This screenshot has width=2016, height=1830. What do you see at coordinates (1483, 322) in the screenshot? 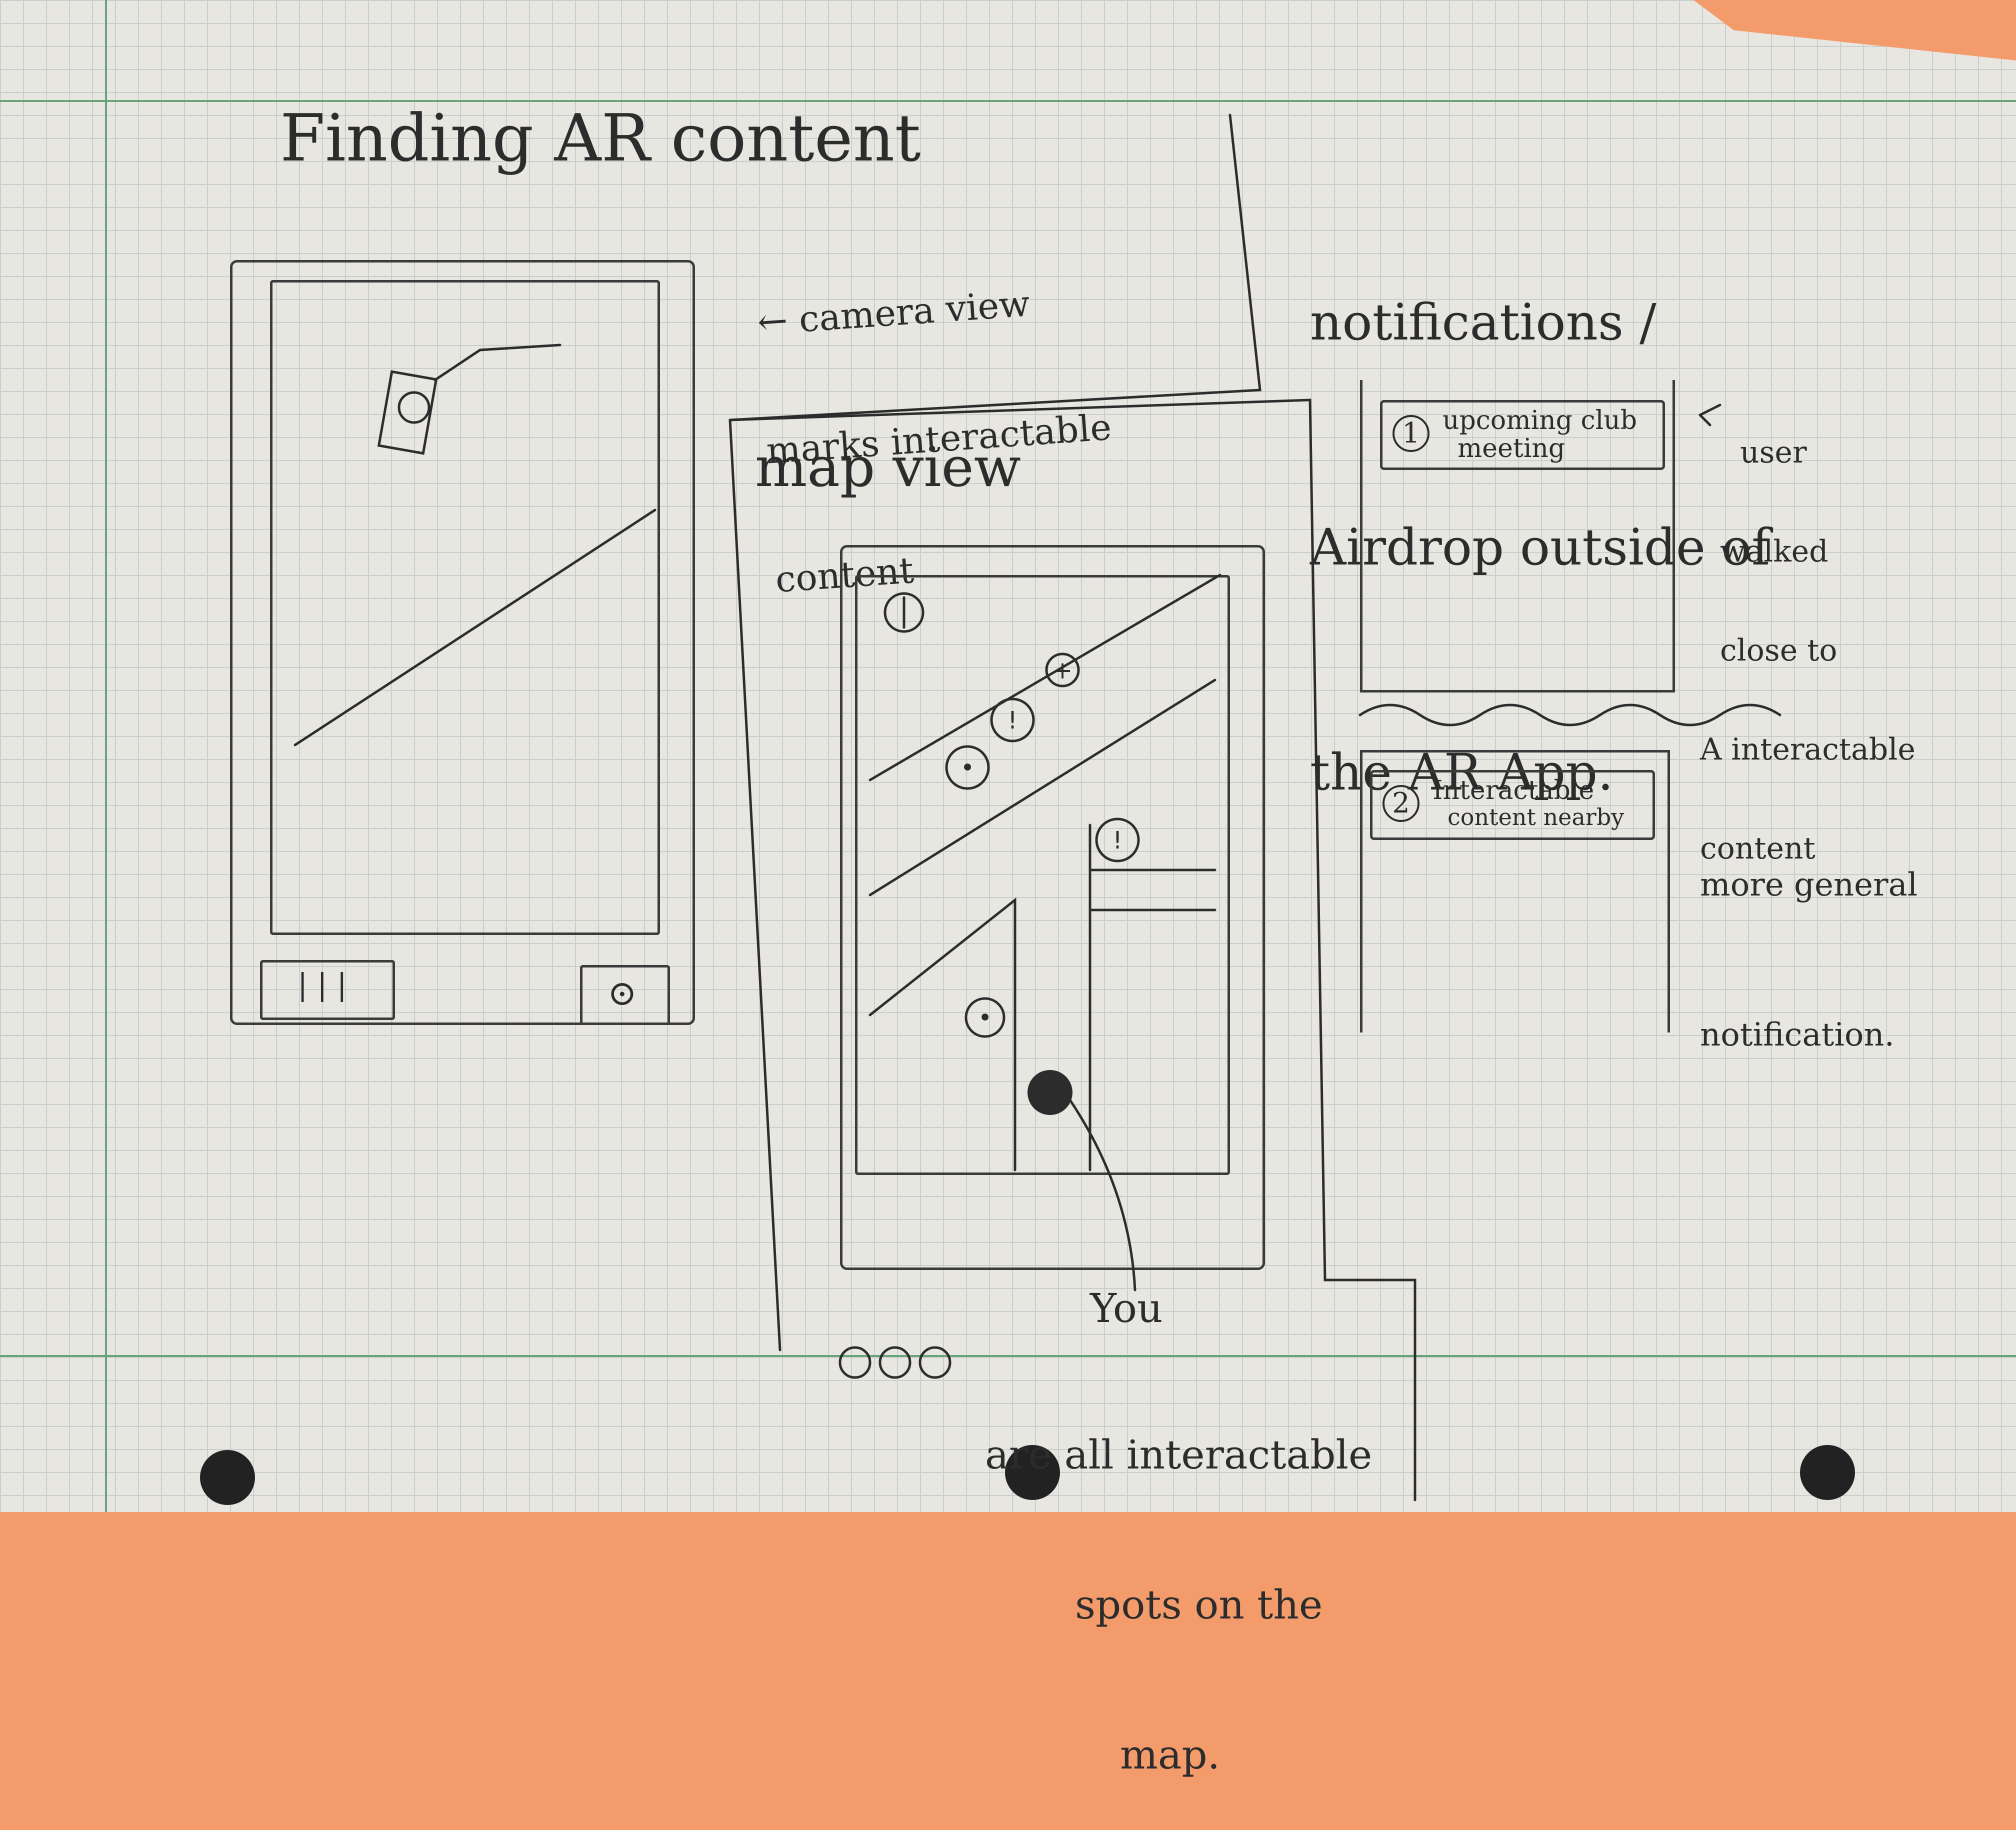
I see `notifications-heading-line-1: notifications /` at bounding box center [1483, 322].